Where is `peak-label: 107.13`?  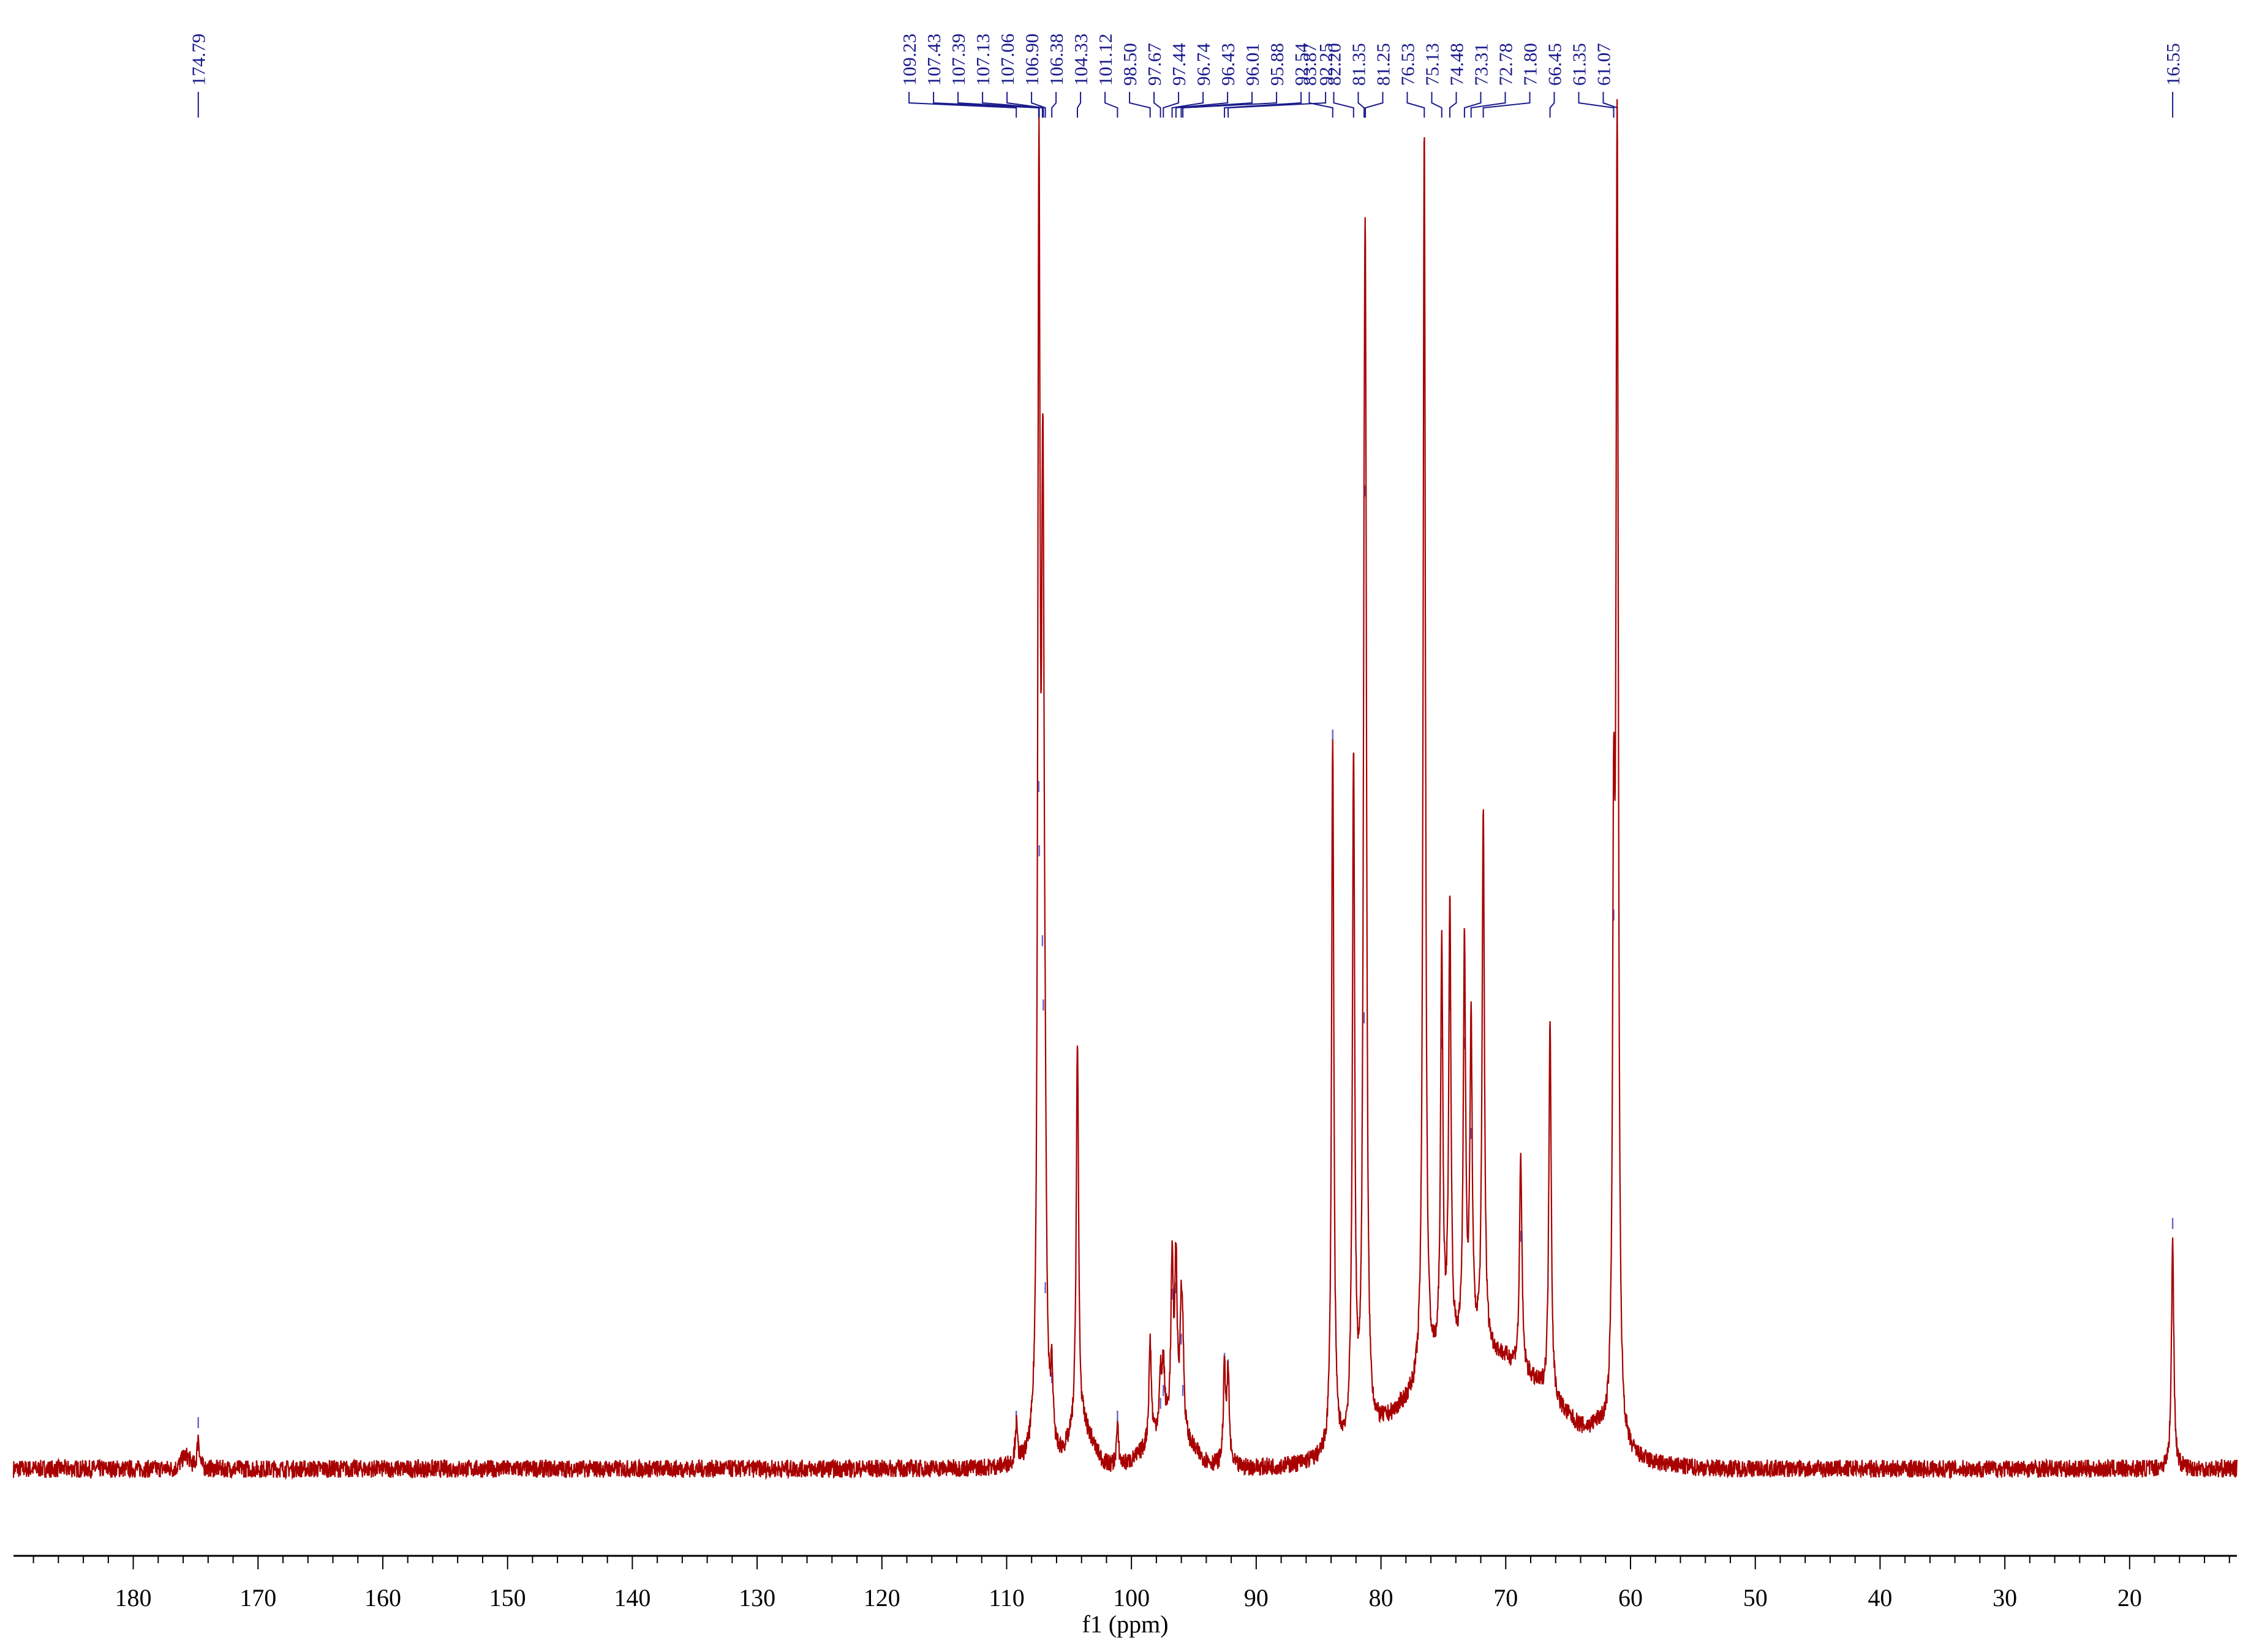 peak-label: 107.13 is located at coordinates (983, 60).